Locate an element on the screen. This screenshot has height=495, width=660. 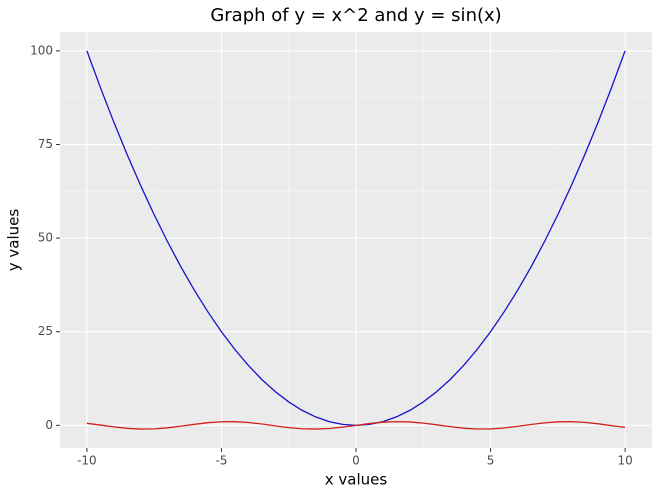
x-tick-label: -10 is located at coordinates (87, 461).